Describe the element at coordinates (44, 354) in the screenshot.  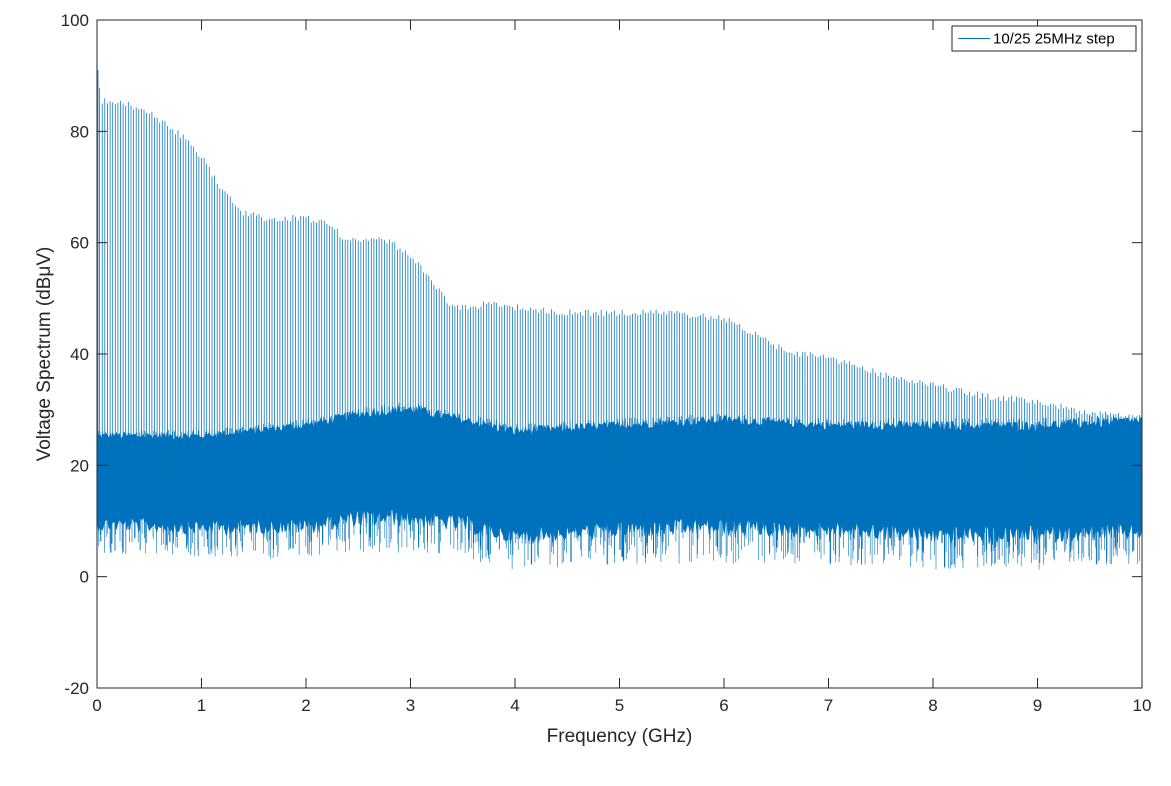
I see `y-axis-label: Voltage Spectrum (dBμV)` at that location.